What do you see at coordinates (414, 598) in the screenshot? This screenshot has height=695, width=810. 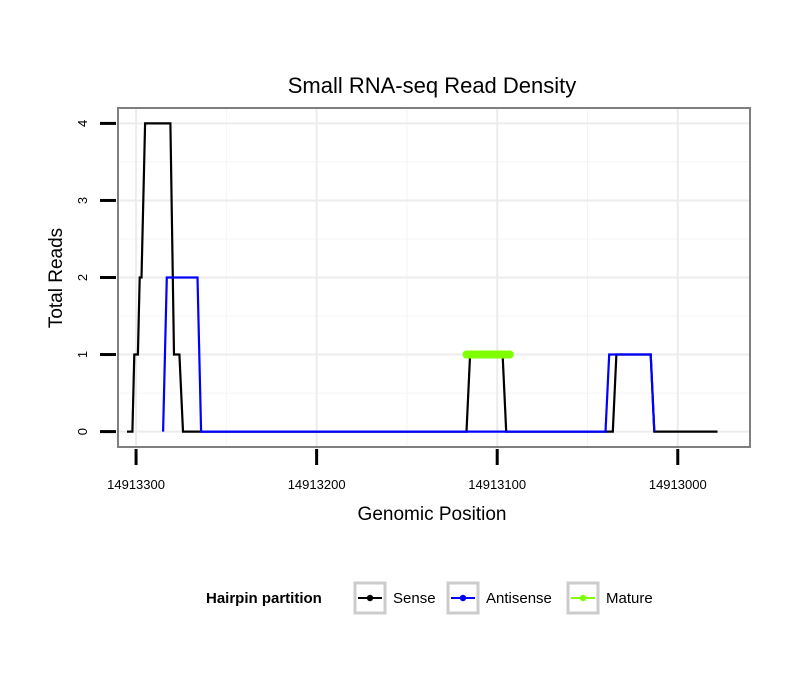 I see `legend-label: Sense` at bounding box center [414, 598].